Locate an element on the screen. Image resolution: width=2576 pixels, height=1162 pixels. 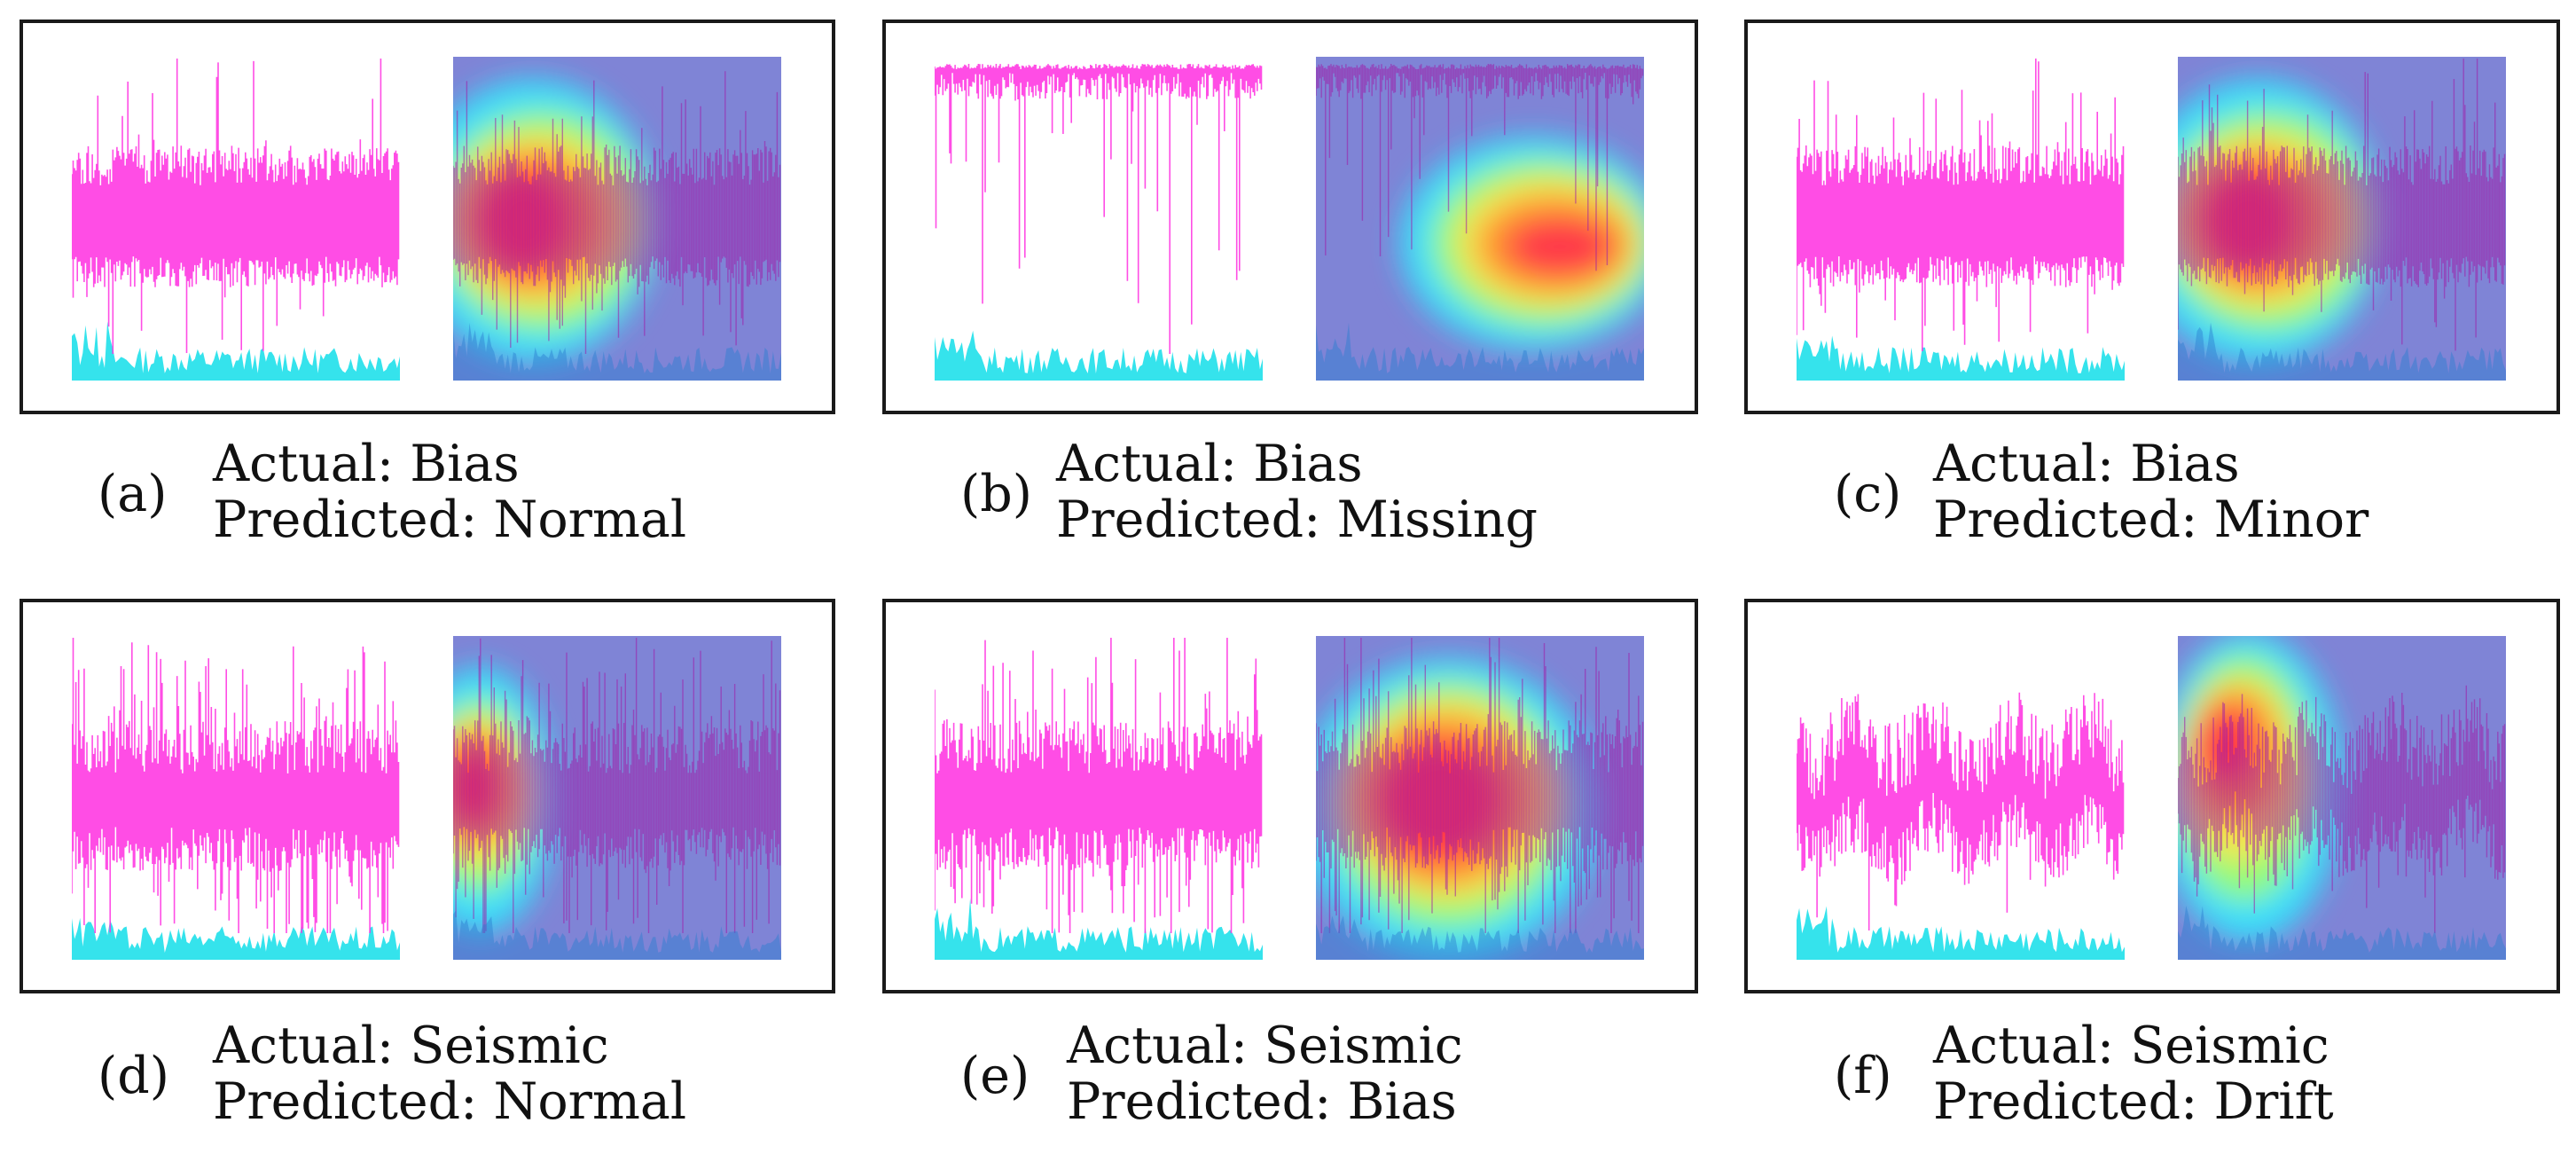
caption-predicted: Predicted: Minor is located at coordinates (2151, 520).